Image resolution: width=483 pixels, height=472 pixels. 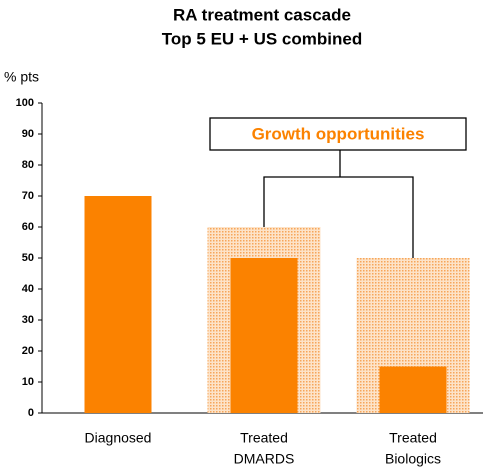 I want to click on y-tick-label: 100, so click(x=25, y=103).